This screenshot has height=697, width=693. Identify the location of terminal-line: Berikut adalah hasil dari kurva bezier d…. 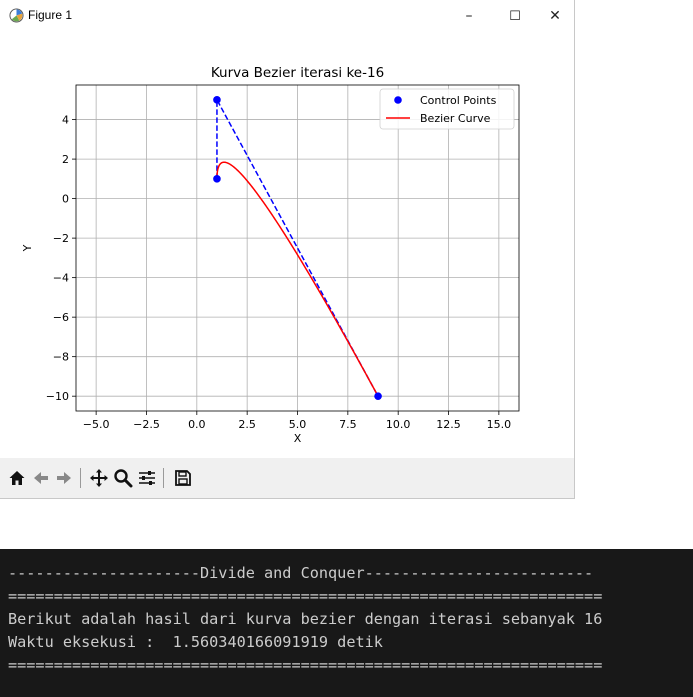
(305, 619).